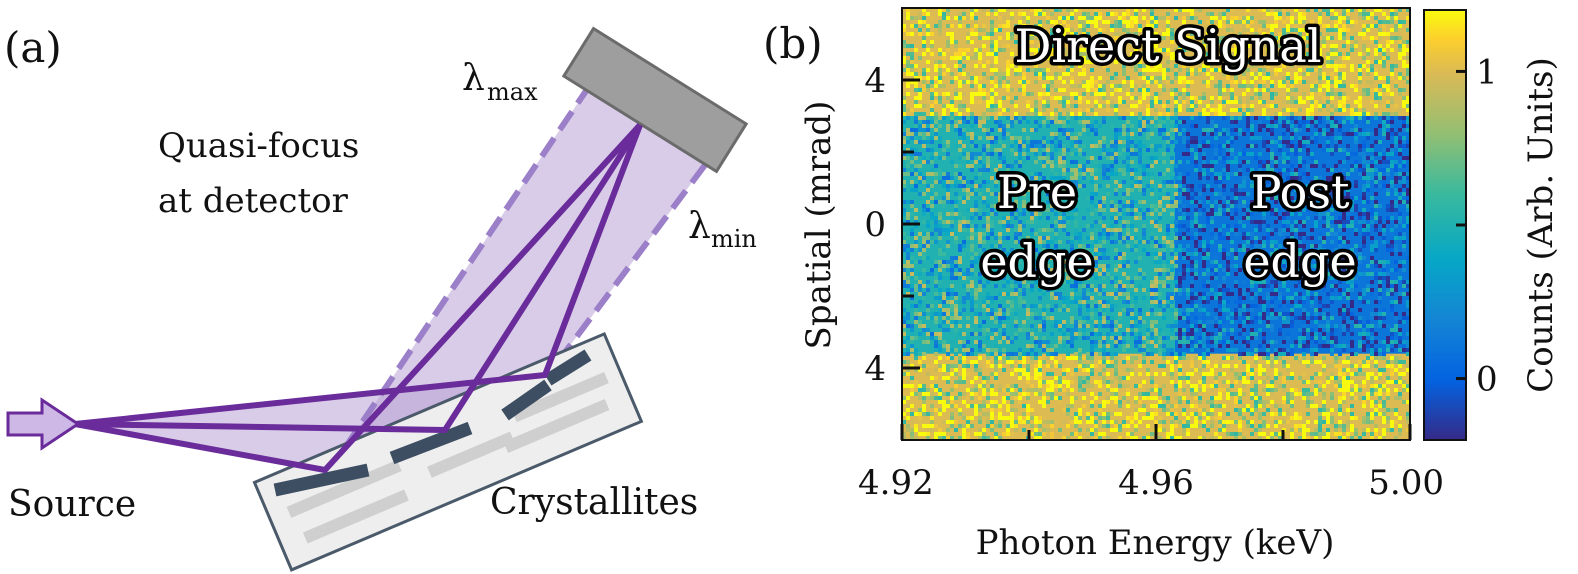 The image size is (1578, 574). Describe the element at coordinates (1037, 192) in the screenshot. I see `pre-edge-annotation-line1: Pre` at that location.